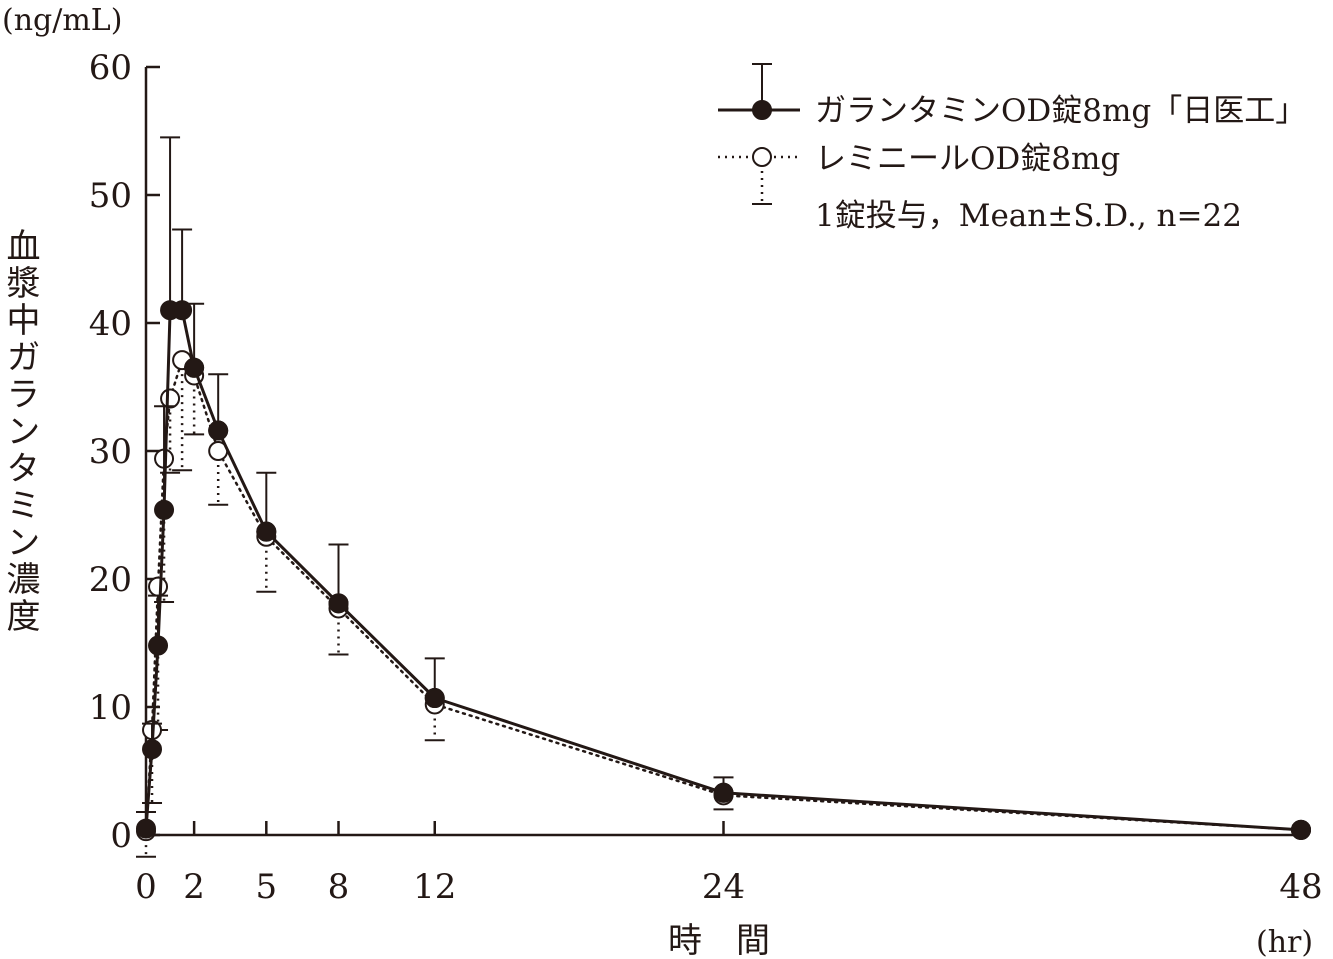 The width and height of the screenshot is (1333, 959). Describe the element at coordinates (110, 708) in the screenshot. I see `y-tick-label: 10` at that location.